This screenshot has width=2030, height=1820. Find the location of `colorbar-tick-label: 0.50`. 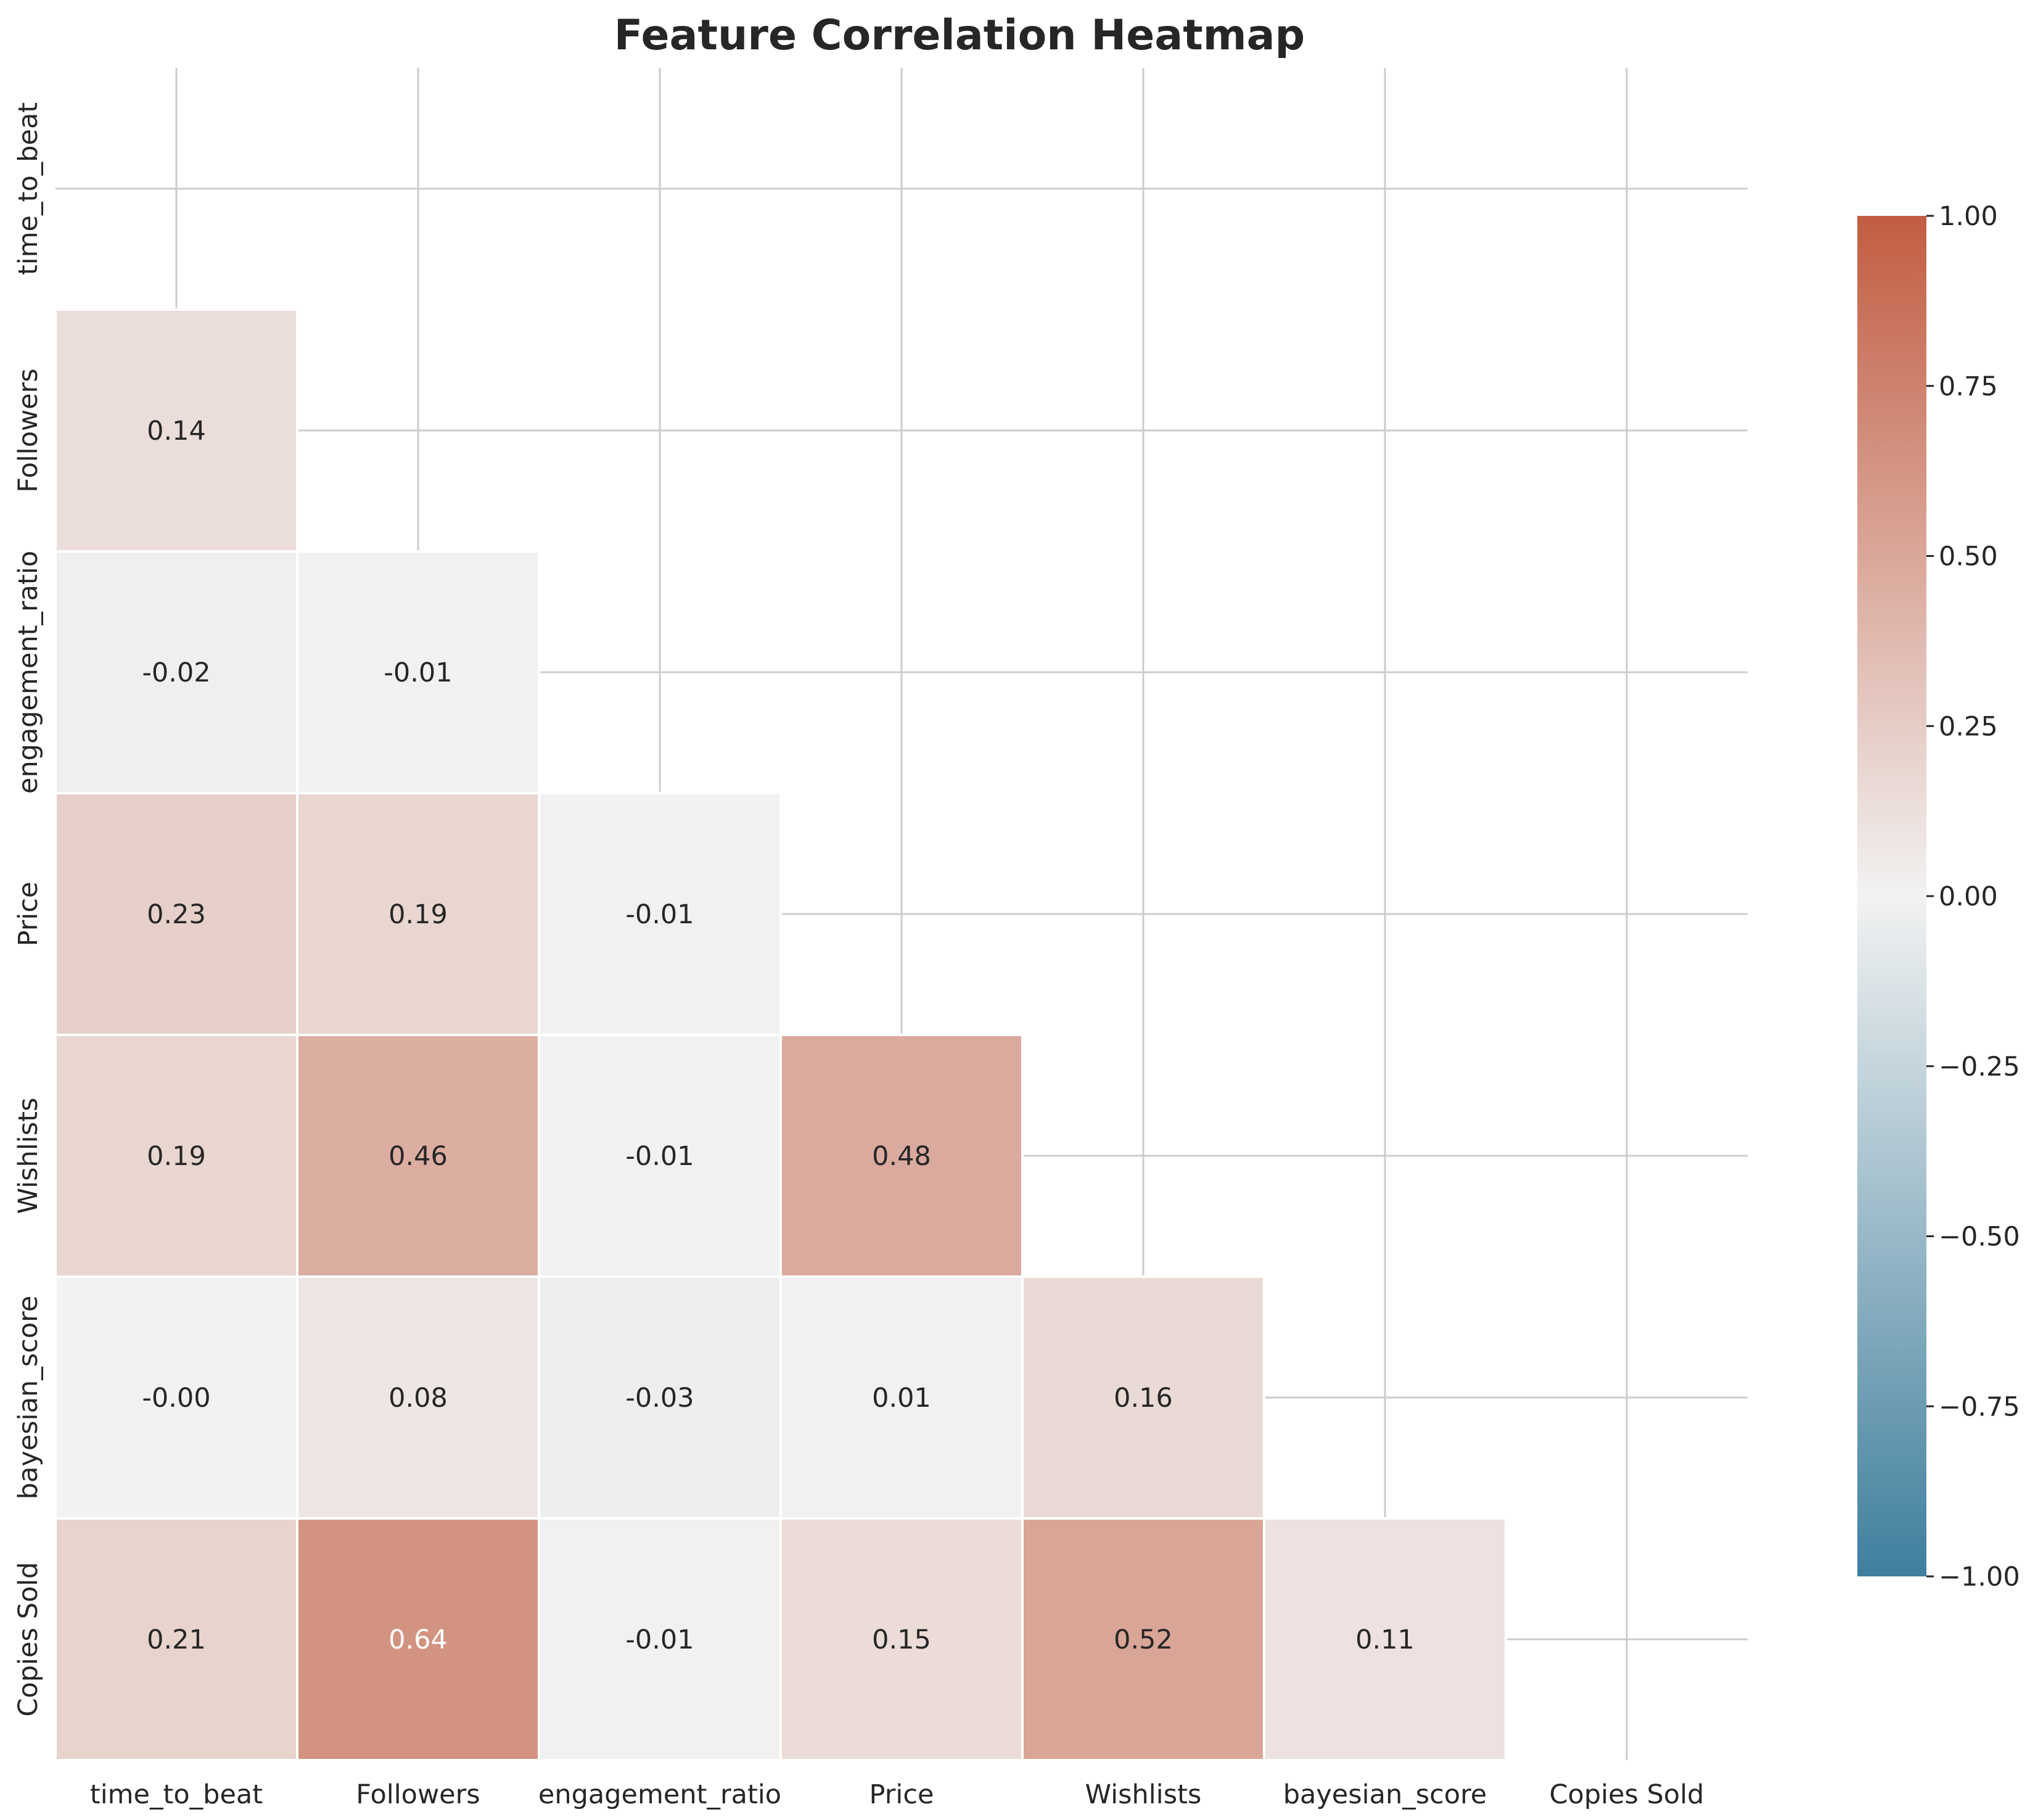

colorbar-tick-label: 0.50 is located at coordinates (1968, 556).